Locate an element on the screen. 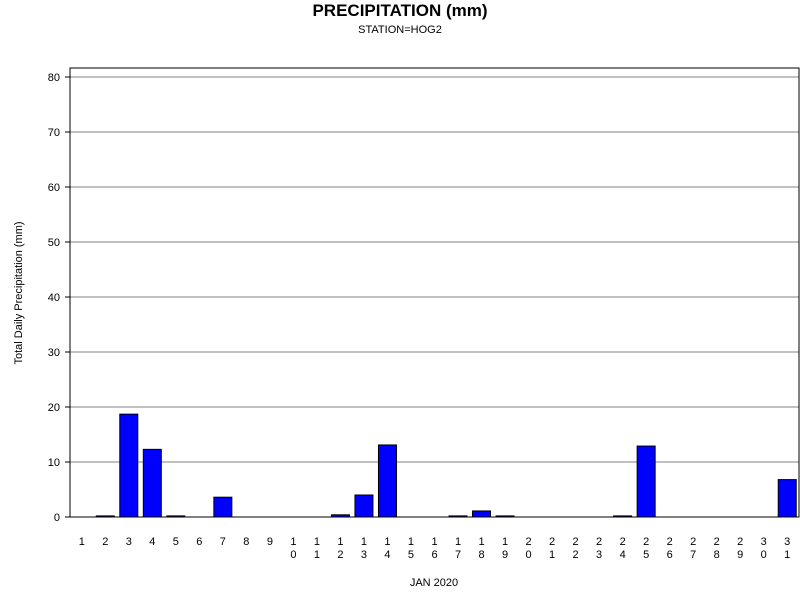 This screenshot has width=800, height=600. y-axis-label: Total Daily Precipitation (mm) is located at coordinates (19, 292).